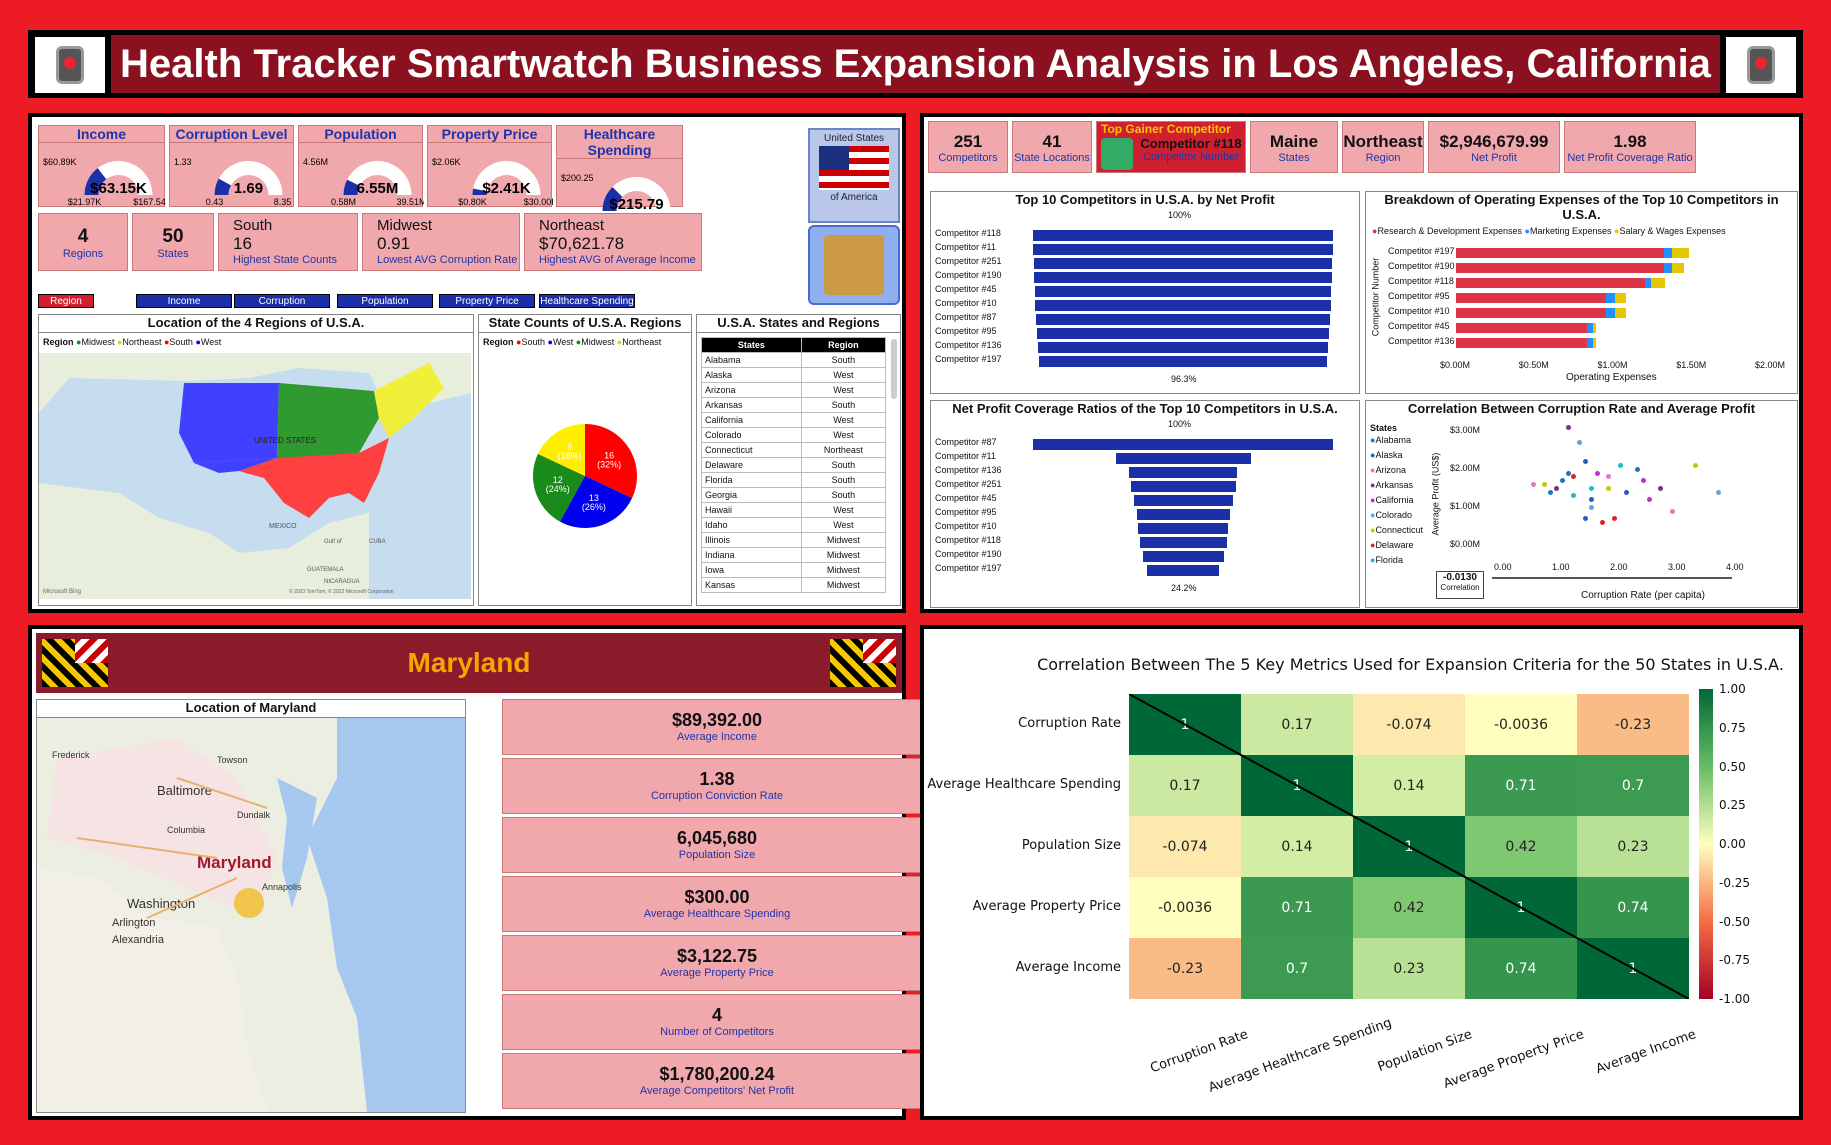 This screenshot has height=1145, width=1831. What do you see at coordinates (854, 265) in the screenshot?
I see `usa-map-thumbnail` at bounding box center [854, 265].